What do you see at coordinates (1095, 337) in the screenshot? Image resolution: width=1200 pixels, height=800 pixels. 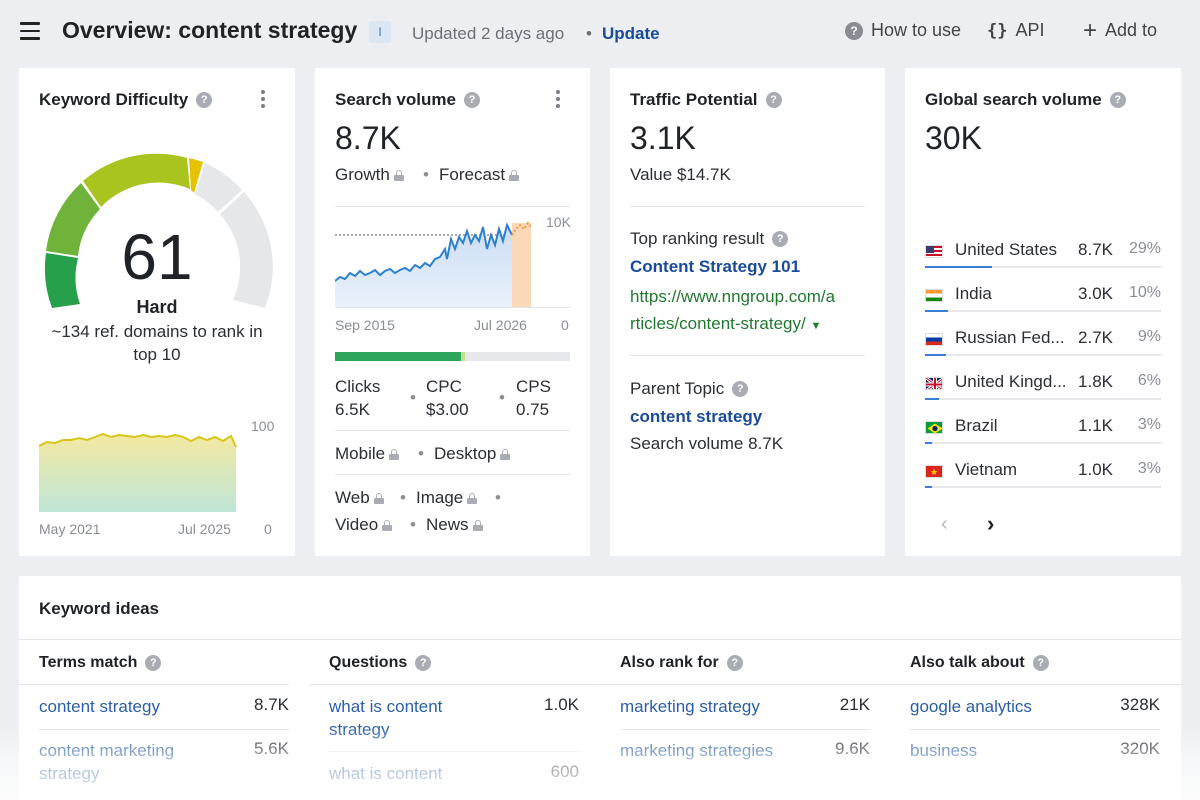 I see `country-volume: 2.7K` at bounding box center [1095, 337].